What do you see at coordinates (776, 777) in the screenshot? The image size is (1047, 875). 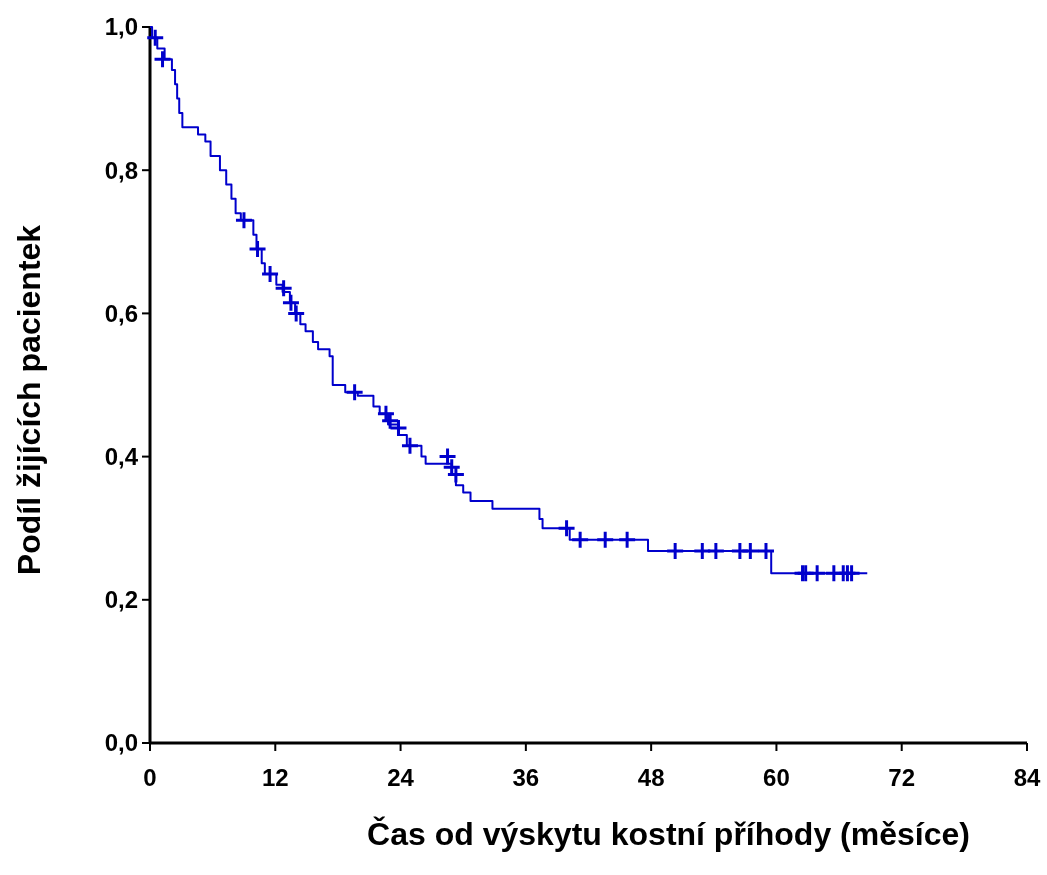 I see `x-tick-label: 60` at bounding box center [776, 777].